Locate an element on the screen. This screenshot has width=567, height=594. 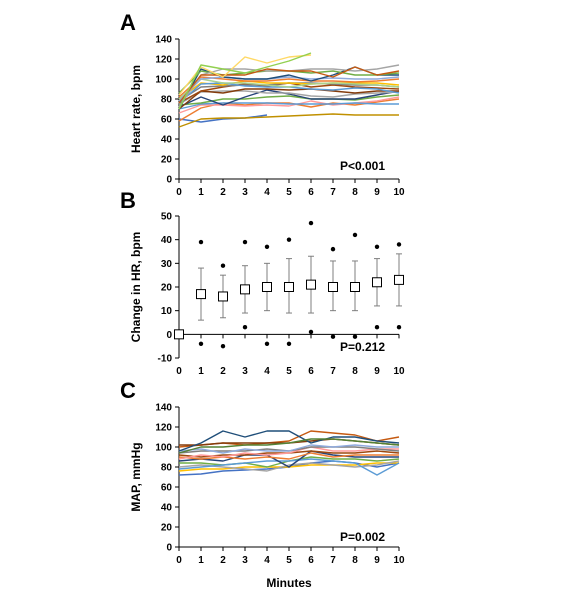
x-tick-label: 8 is located at coordinates (355, 371).